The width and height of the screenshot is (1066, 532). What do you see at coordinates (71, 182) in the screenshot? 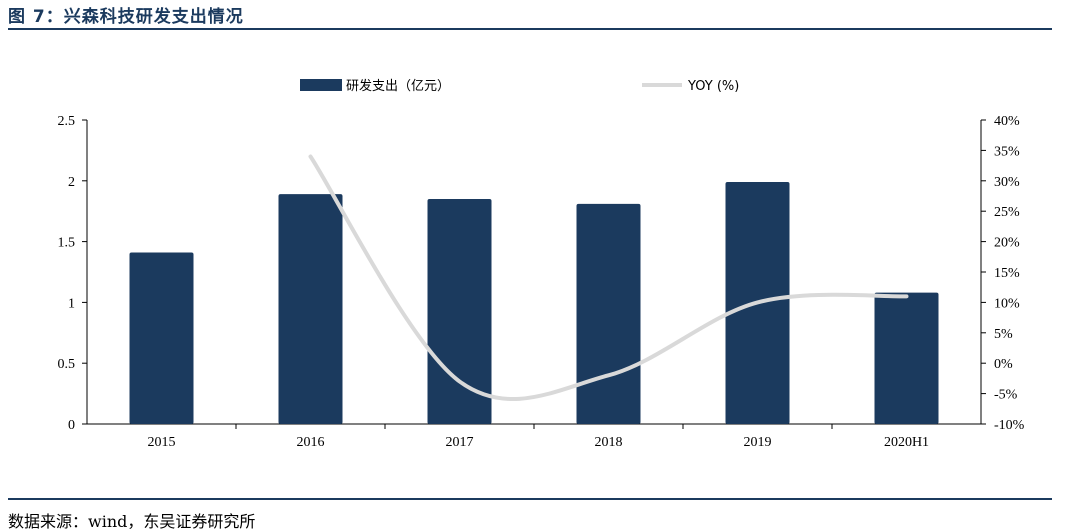
I see `y-left-tick-label: 2` at bounding box center [71, 182].